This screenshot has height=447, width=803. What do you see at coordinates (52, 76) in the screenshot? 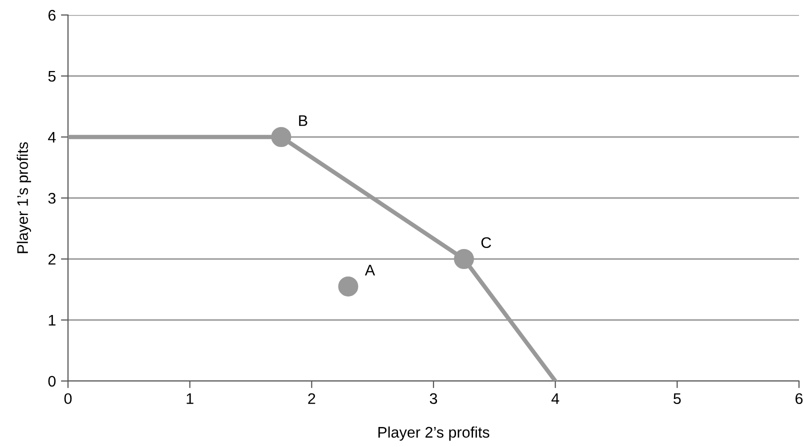
I see `y-tick-label: 5` at bounding box center [52, 76].